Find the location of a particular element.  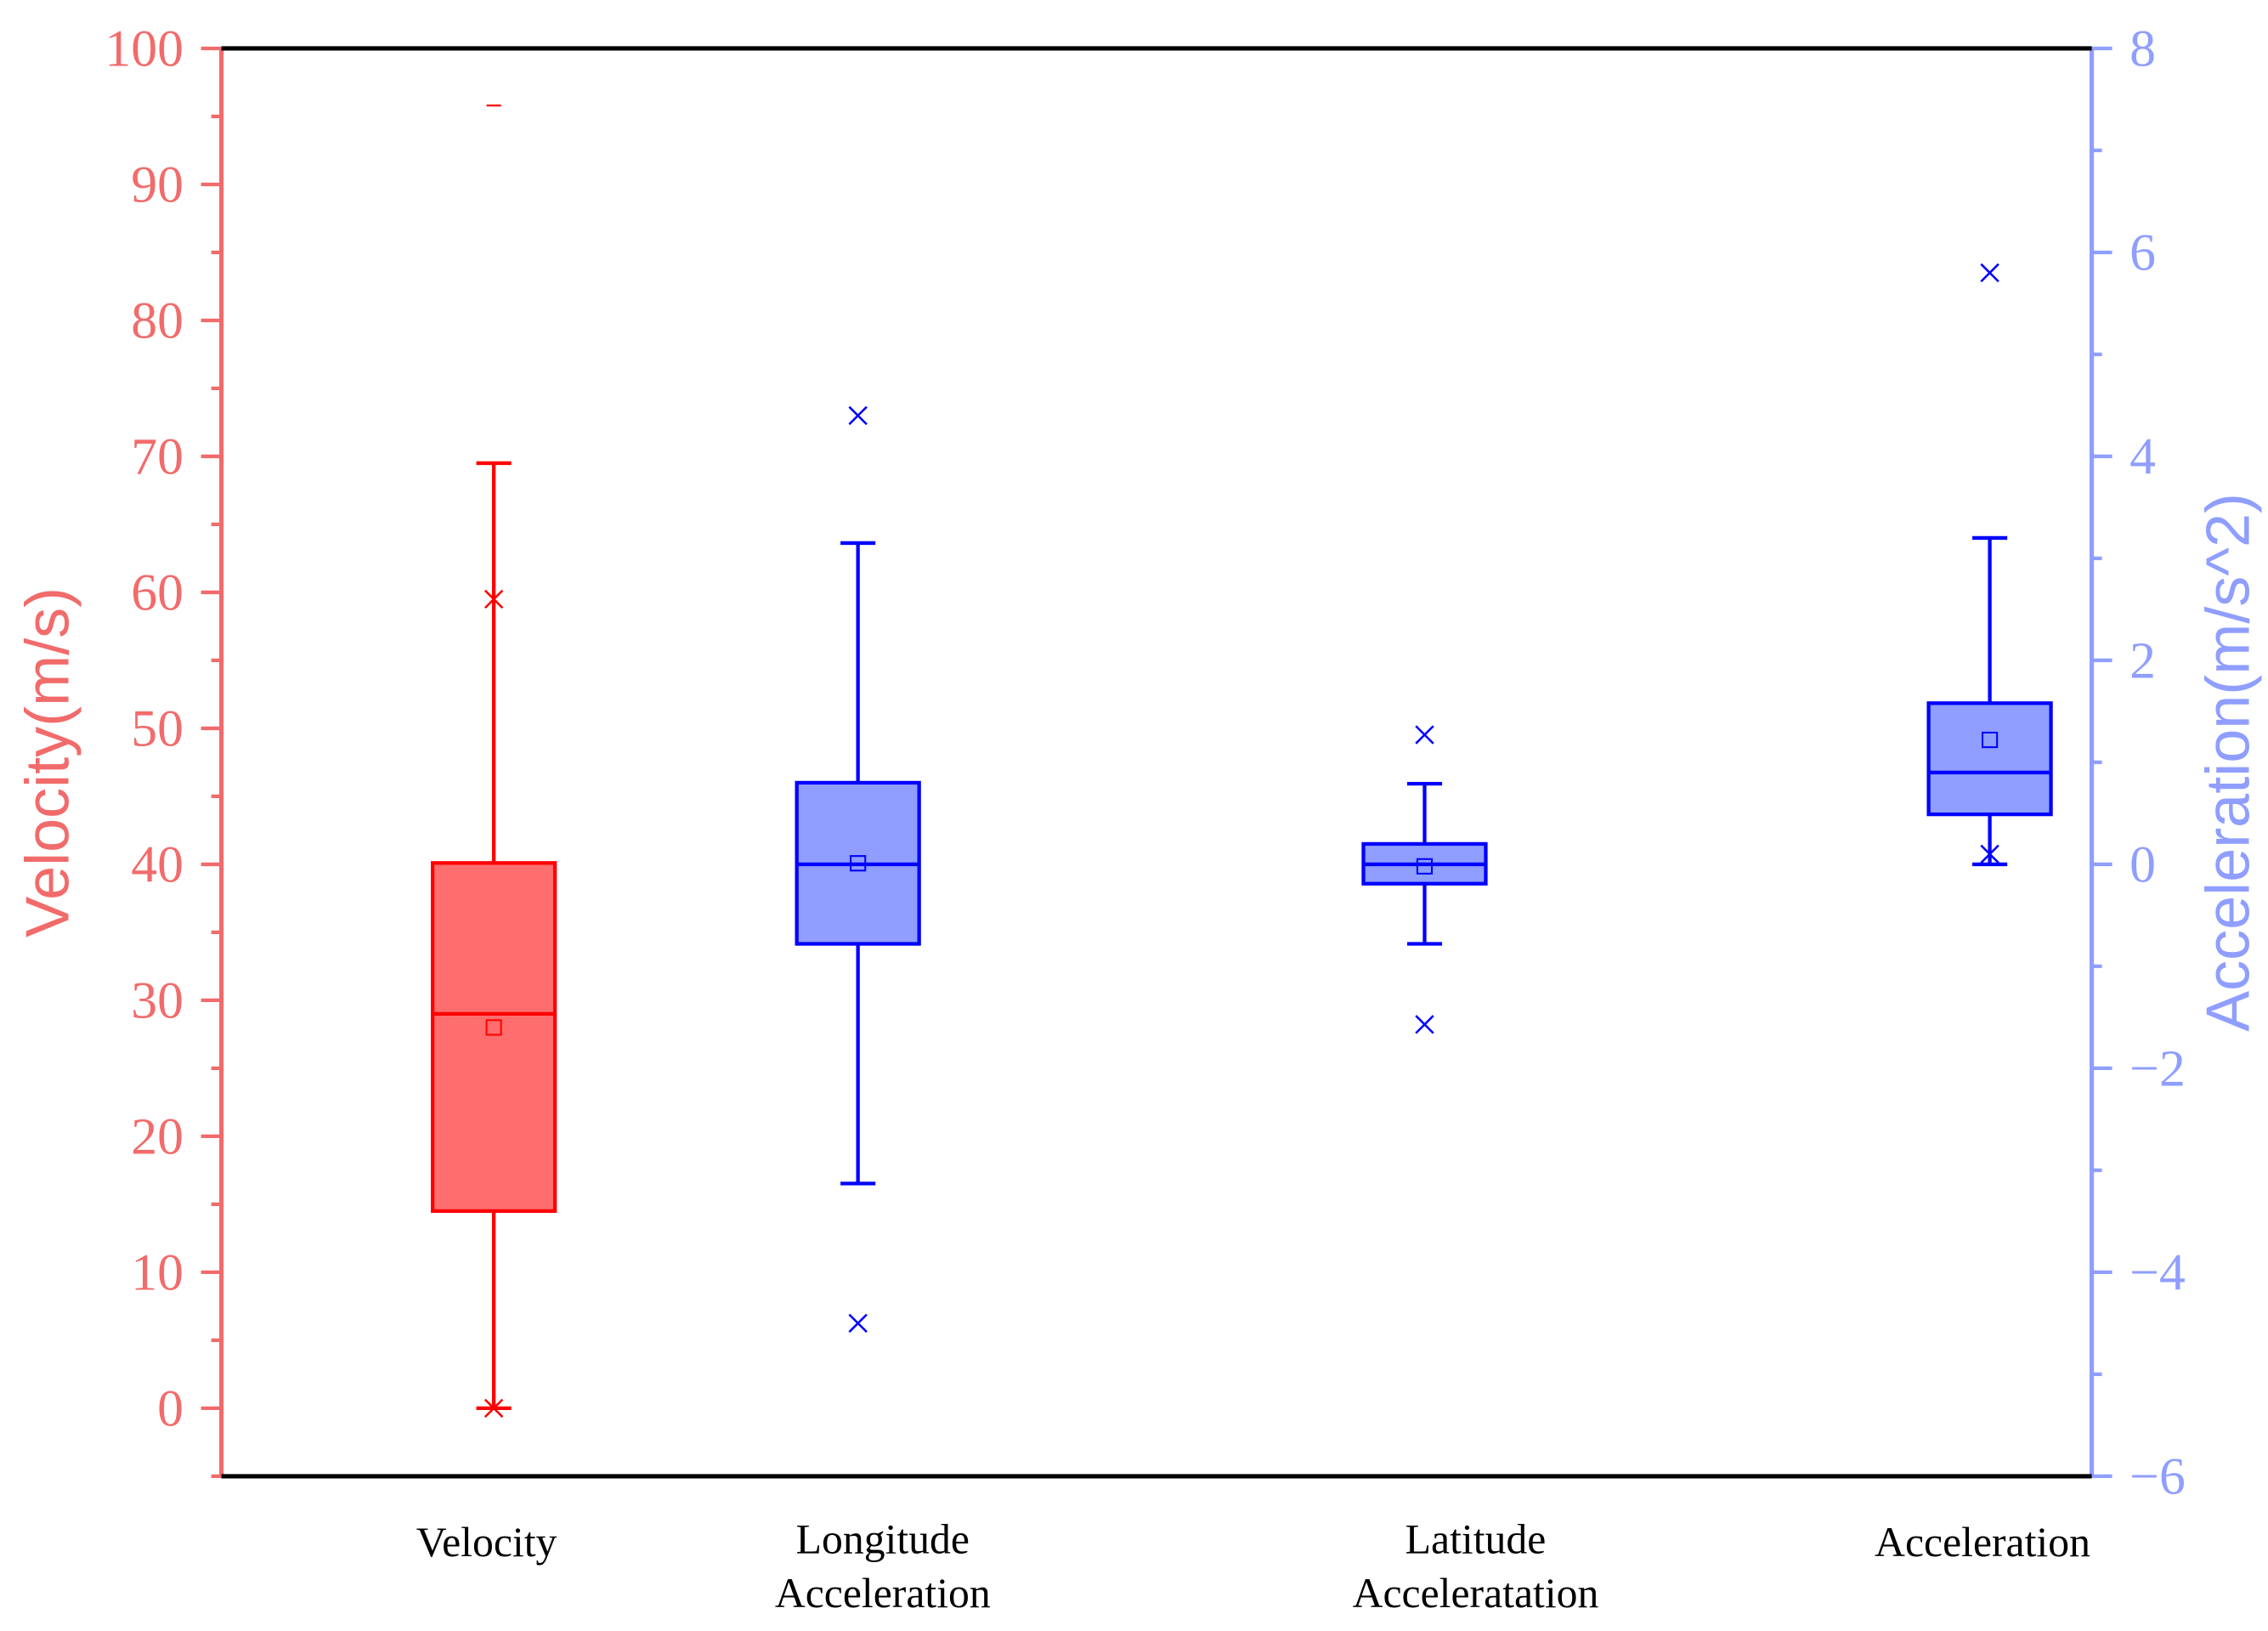

left-axis-title: Velocity(m/s) is located at coordinates (48, 762).